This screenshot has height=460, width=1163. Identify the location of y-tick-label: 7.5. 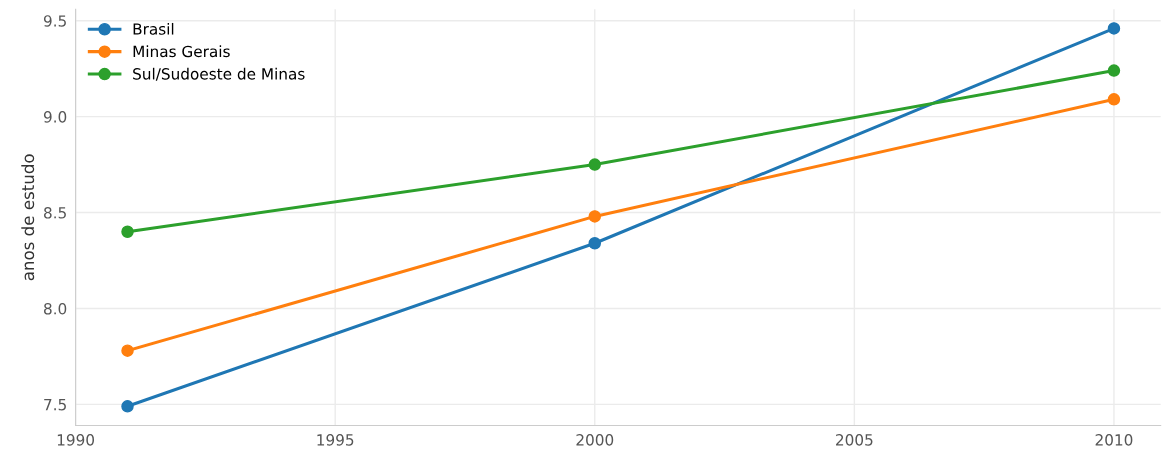
(55, 405).